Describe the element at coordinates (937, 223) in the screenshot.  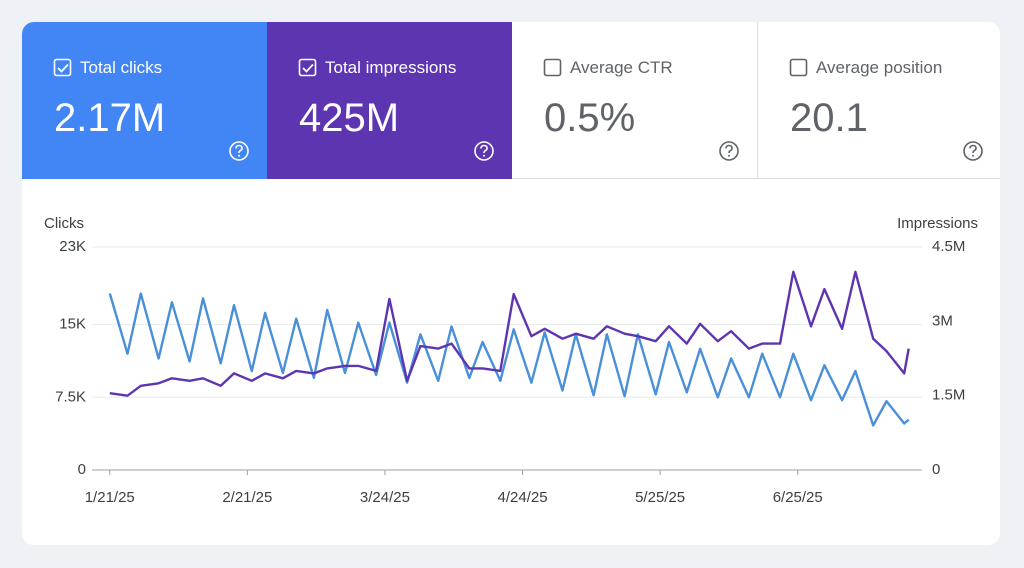
I see `y2-axis-title: Impressions` at that location.